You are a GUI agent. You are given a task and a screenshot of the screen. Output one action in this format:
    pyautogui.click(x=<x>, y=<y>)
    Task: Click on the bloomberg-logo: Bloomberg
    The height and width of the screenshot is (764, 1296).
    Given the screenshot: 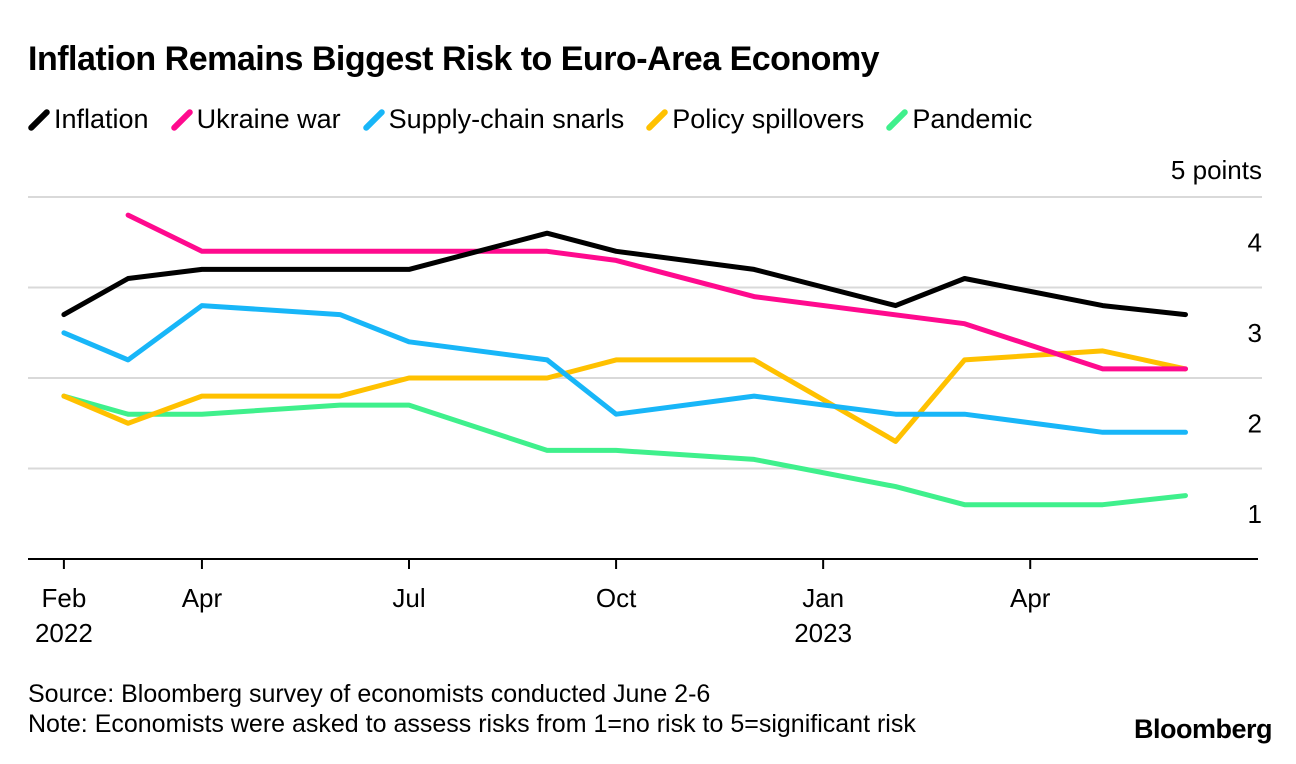 What is the action you would take?
    pyautogui.click(x=1203, y=729)
    